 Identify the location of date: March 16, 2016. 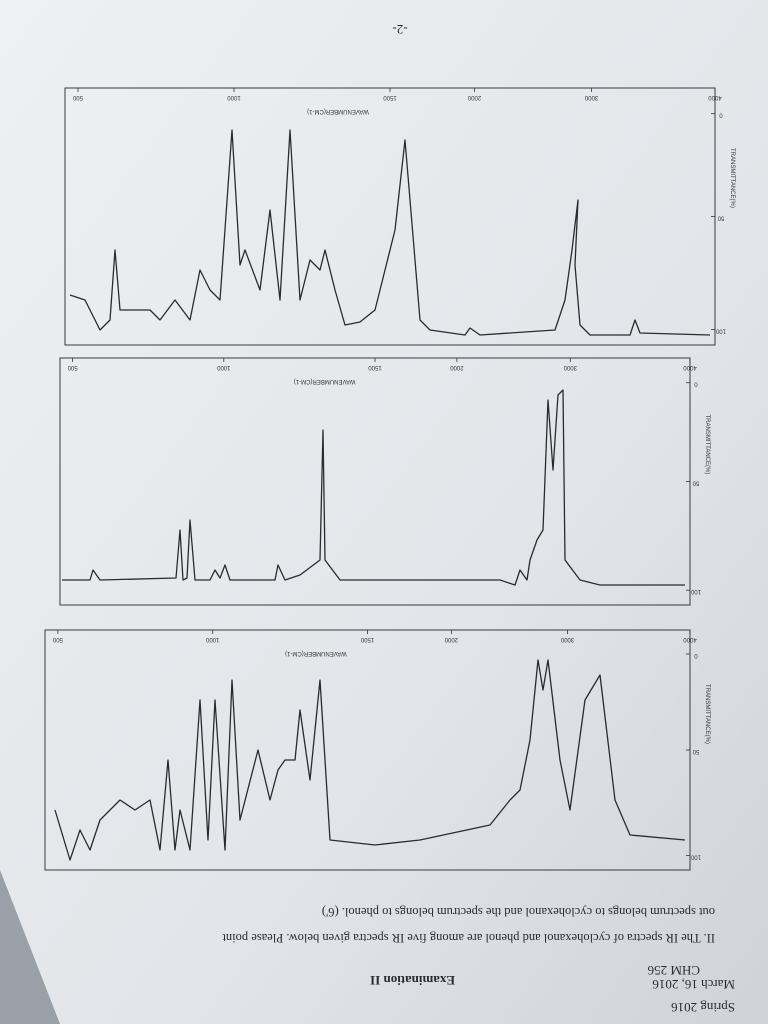
(693, 984).